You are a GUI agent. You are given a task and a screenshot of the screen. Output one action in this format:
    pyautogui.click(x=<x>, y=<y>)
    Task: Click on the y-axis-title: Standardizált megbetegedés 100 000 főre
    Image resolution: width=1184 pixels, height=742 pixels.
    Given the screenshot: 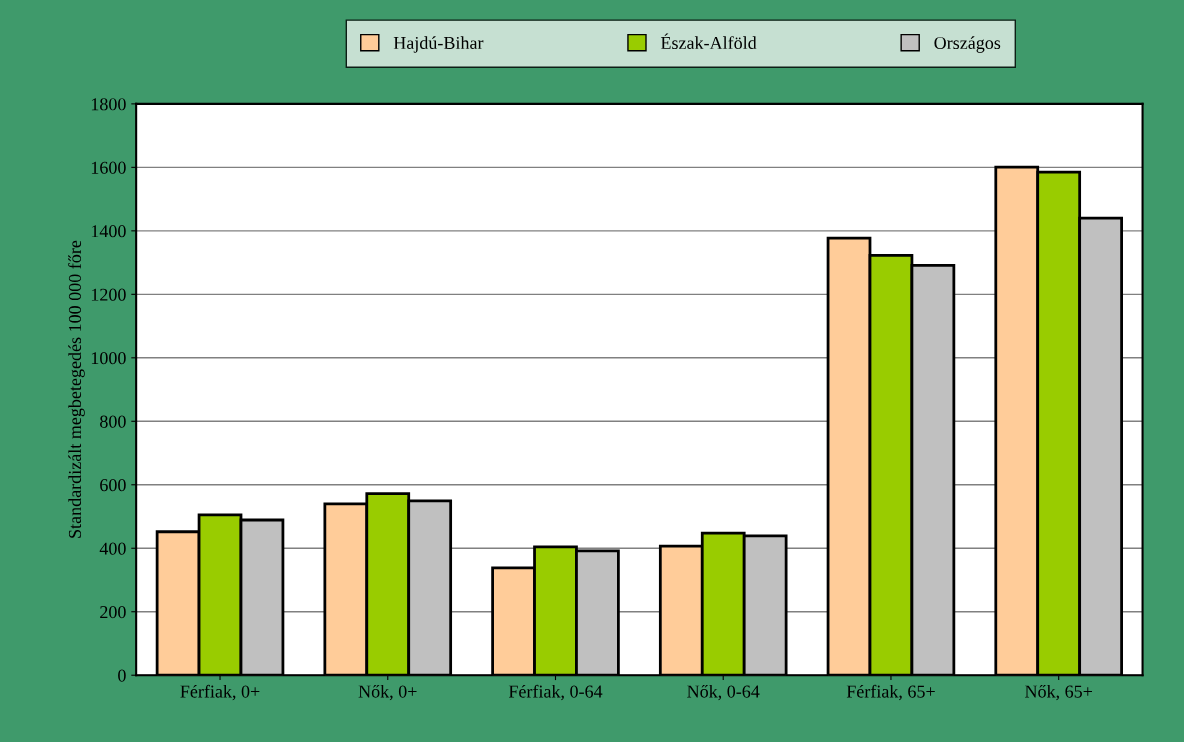 What is the action you would take?
    pyautogui.click(x=76, y=389)
    